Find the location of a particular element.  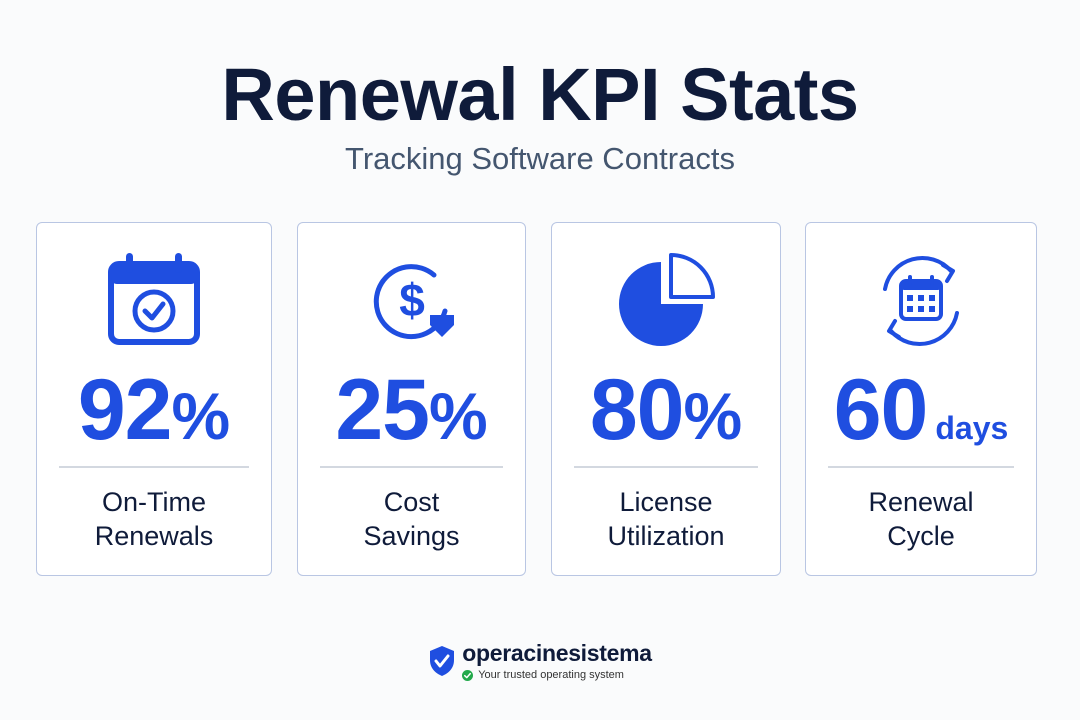

dollar-savings-icon: $ is located at coordinates (411, 301).